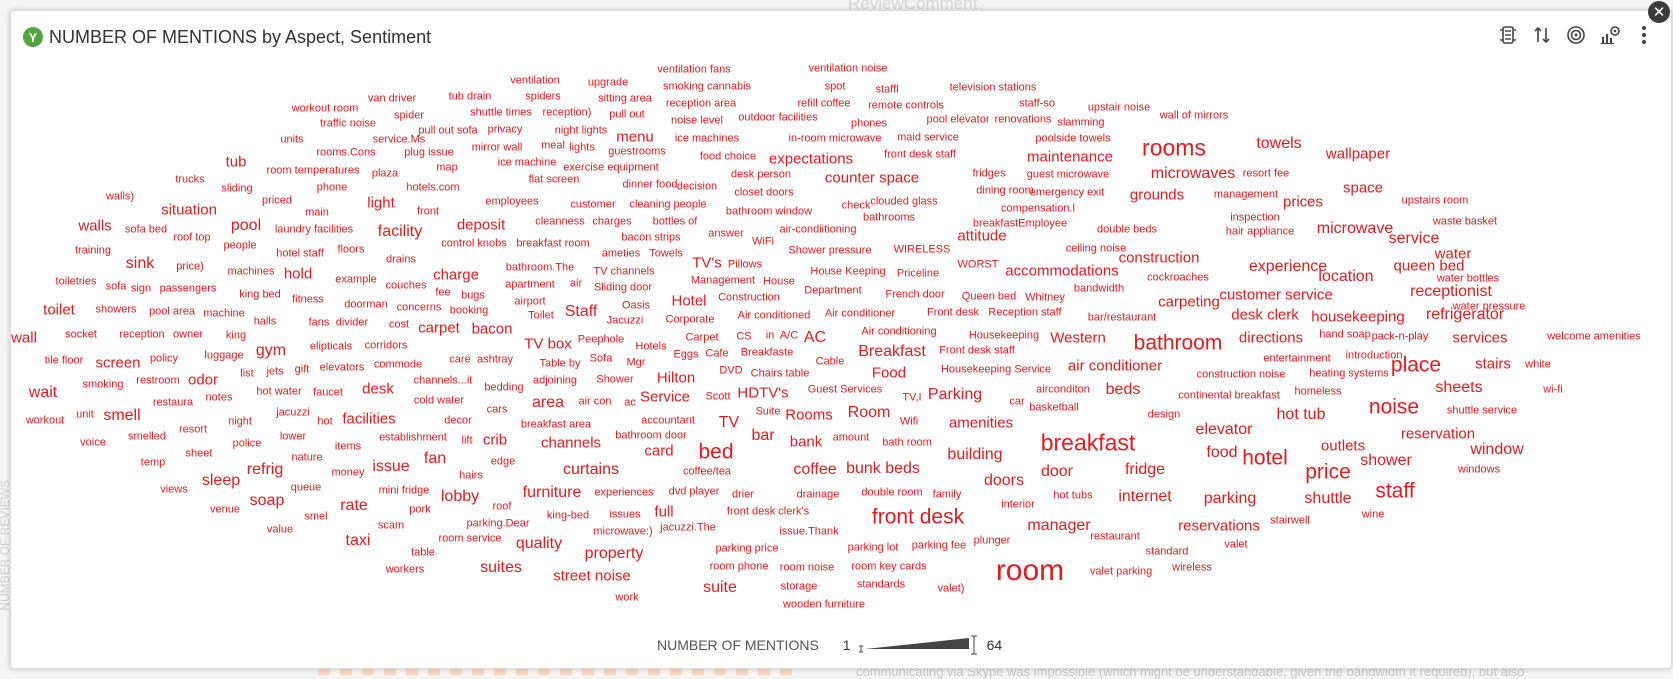 This screenshot has height=679, width=1673. Describe the element at coordinates (707, 263) in the screenshot. I see `word-cloud-term: TV's` at that location.